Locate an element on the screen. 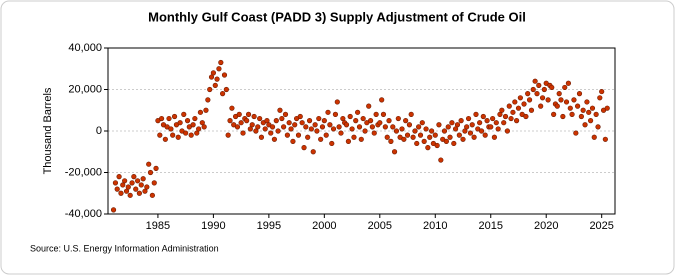  x-tick-label: 2005 is located at coordinates (380, 226).